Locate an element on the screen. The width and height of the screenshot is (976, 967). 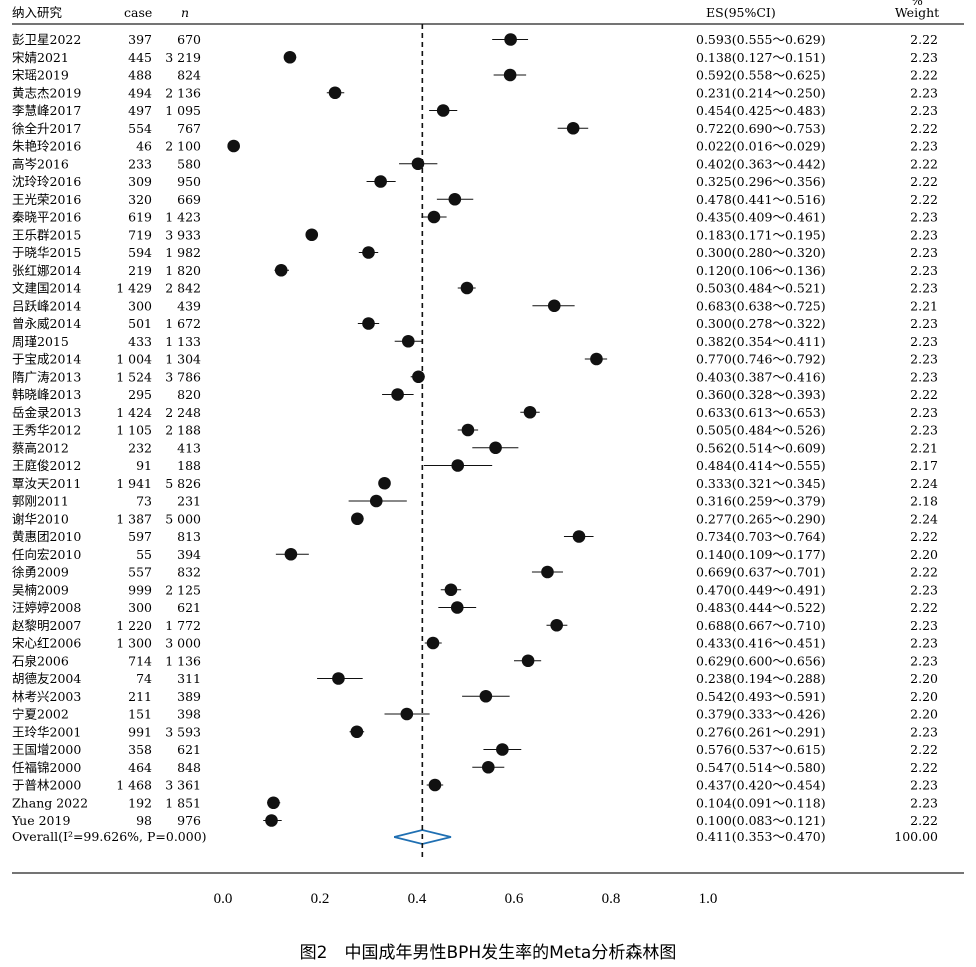
study-row: 吴楠2009 999 2 125 0.470(0.449～0.491) 2.23 is located at coordinates (475, 589).